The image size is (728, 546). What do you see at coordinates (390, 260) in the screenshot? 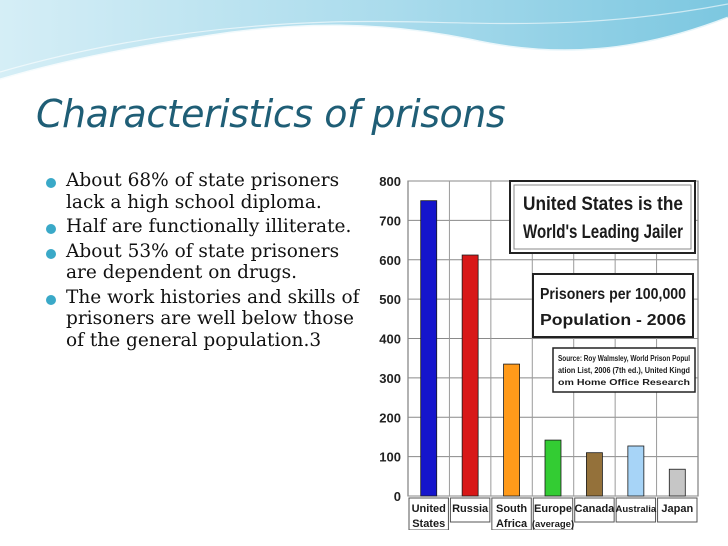
I see `y-tick-label: 600` at bounding box center [390, 260].